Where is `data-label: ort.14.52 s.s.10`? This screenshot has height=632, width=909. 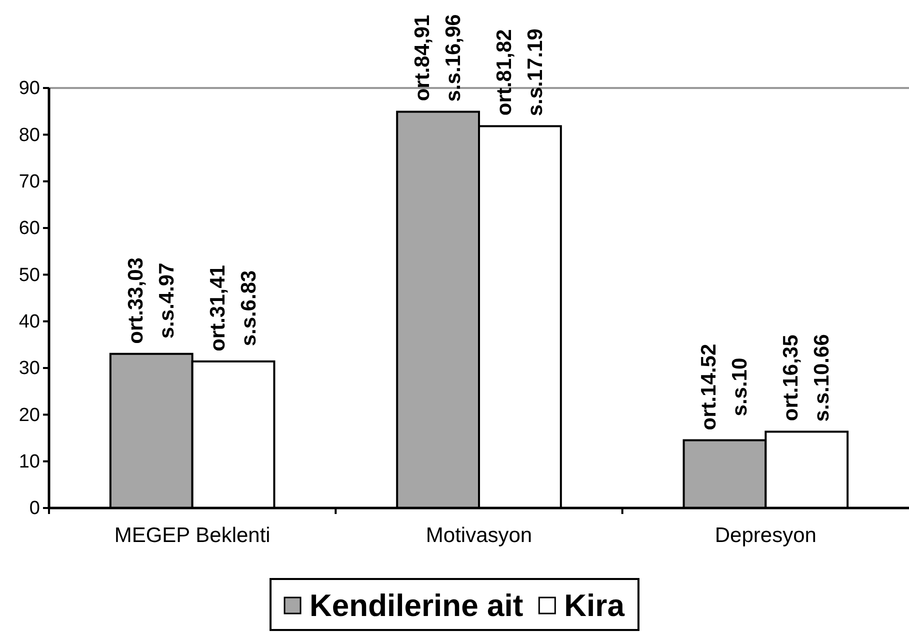 data-label: ort.14.52 s.s.10 is located at coordinates (725, 387).